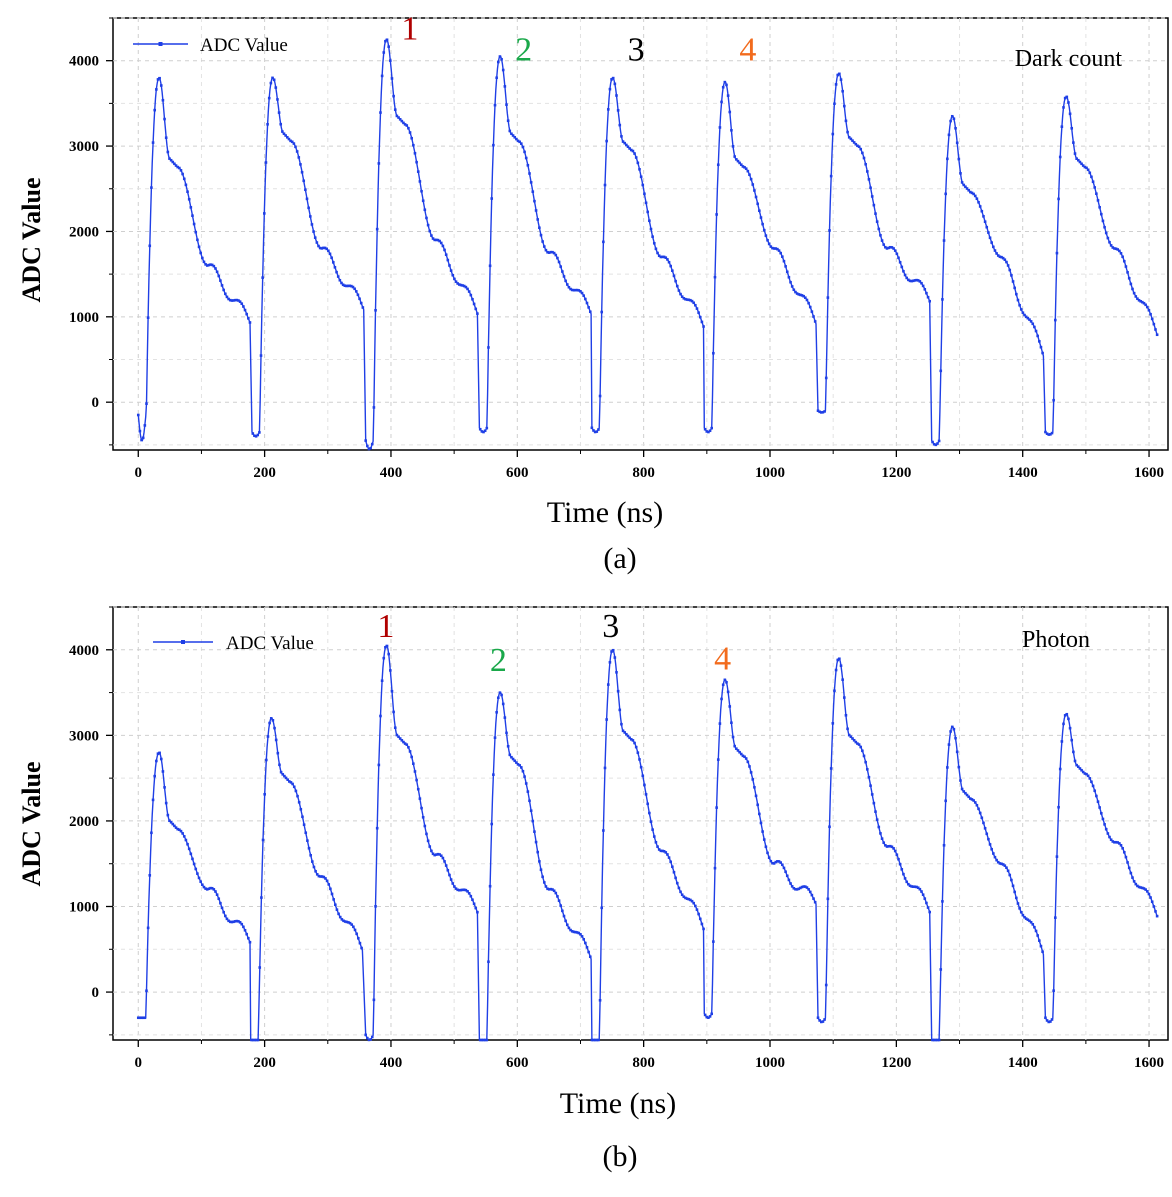  Describe the element at coordinates (84, 318) in the screenshot. I see `y-tick-label: 1000` at that location.